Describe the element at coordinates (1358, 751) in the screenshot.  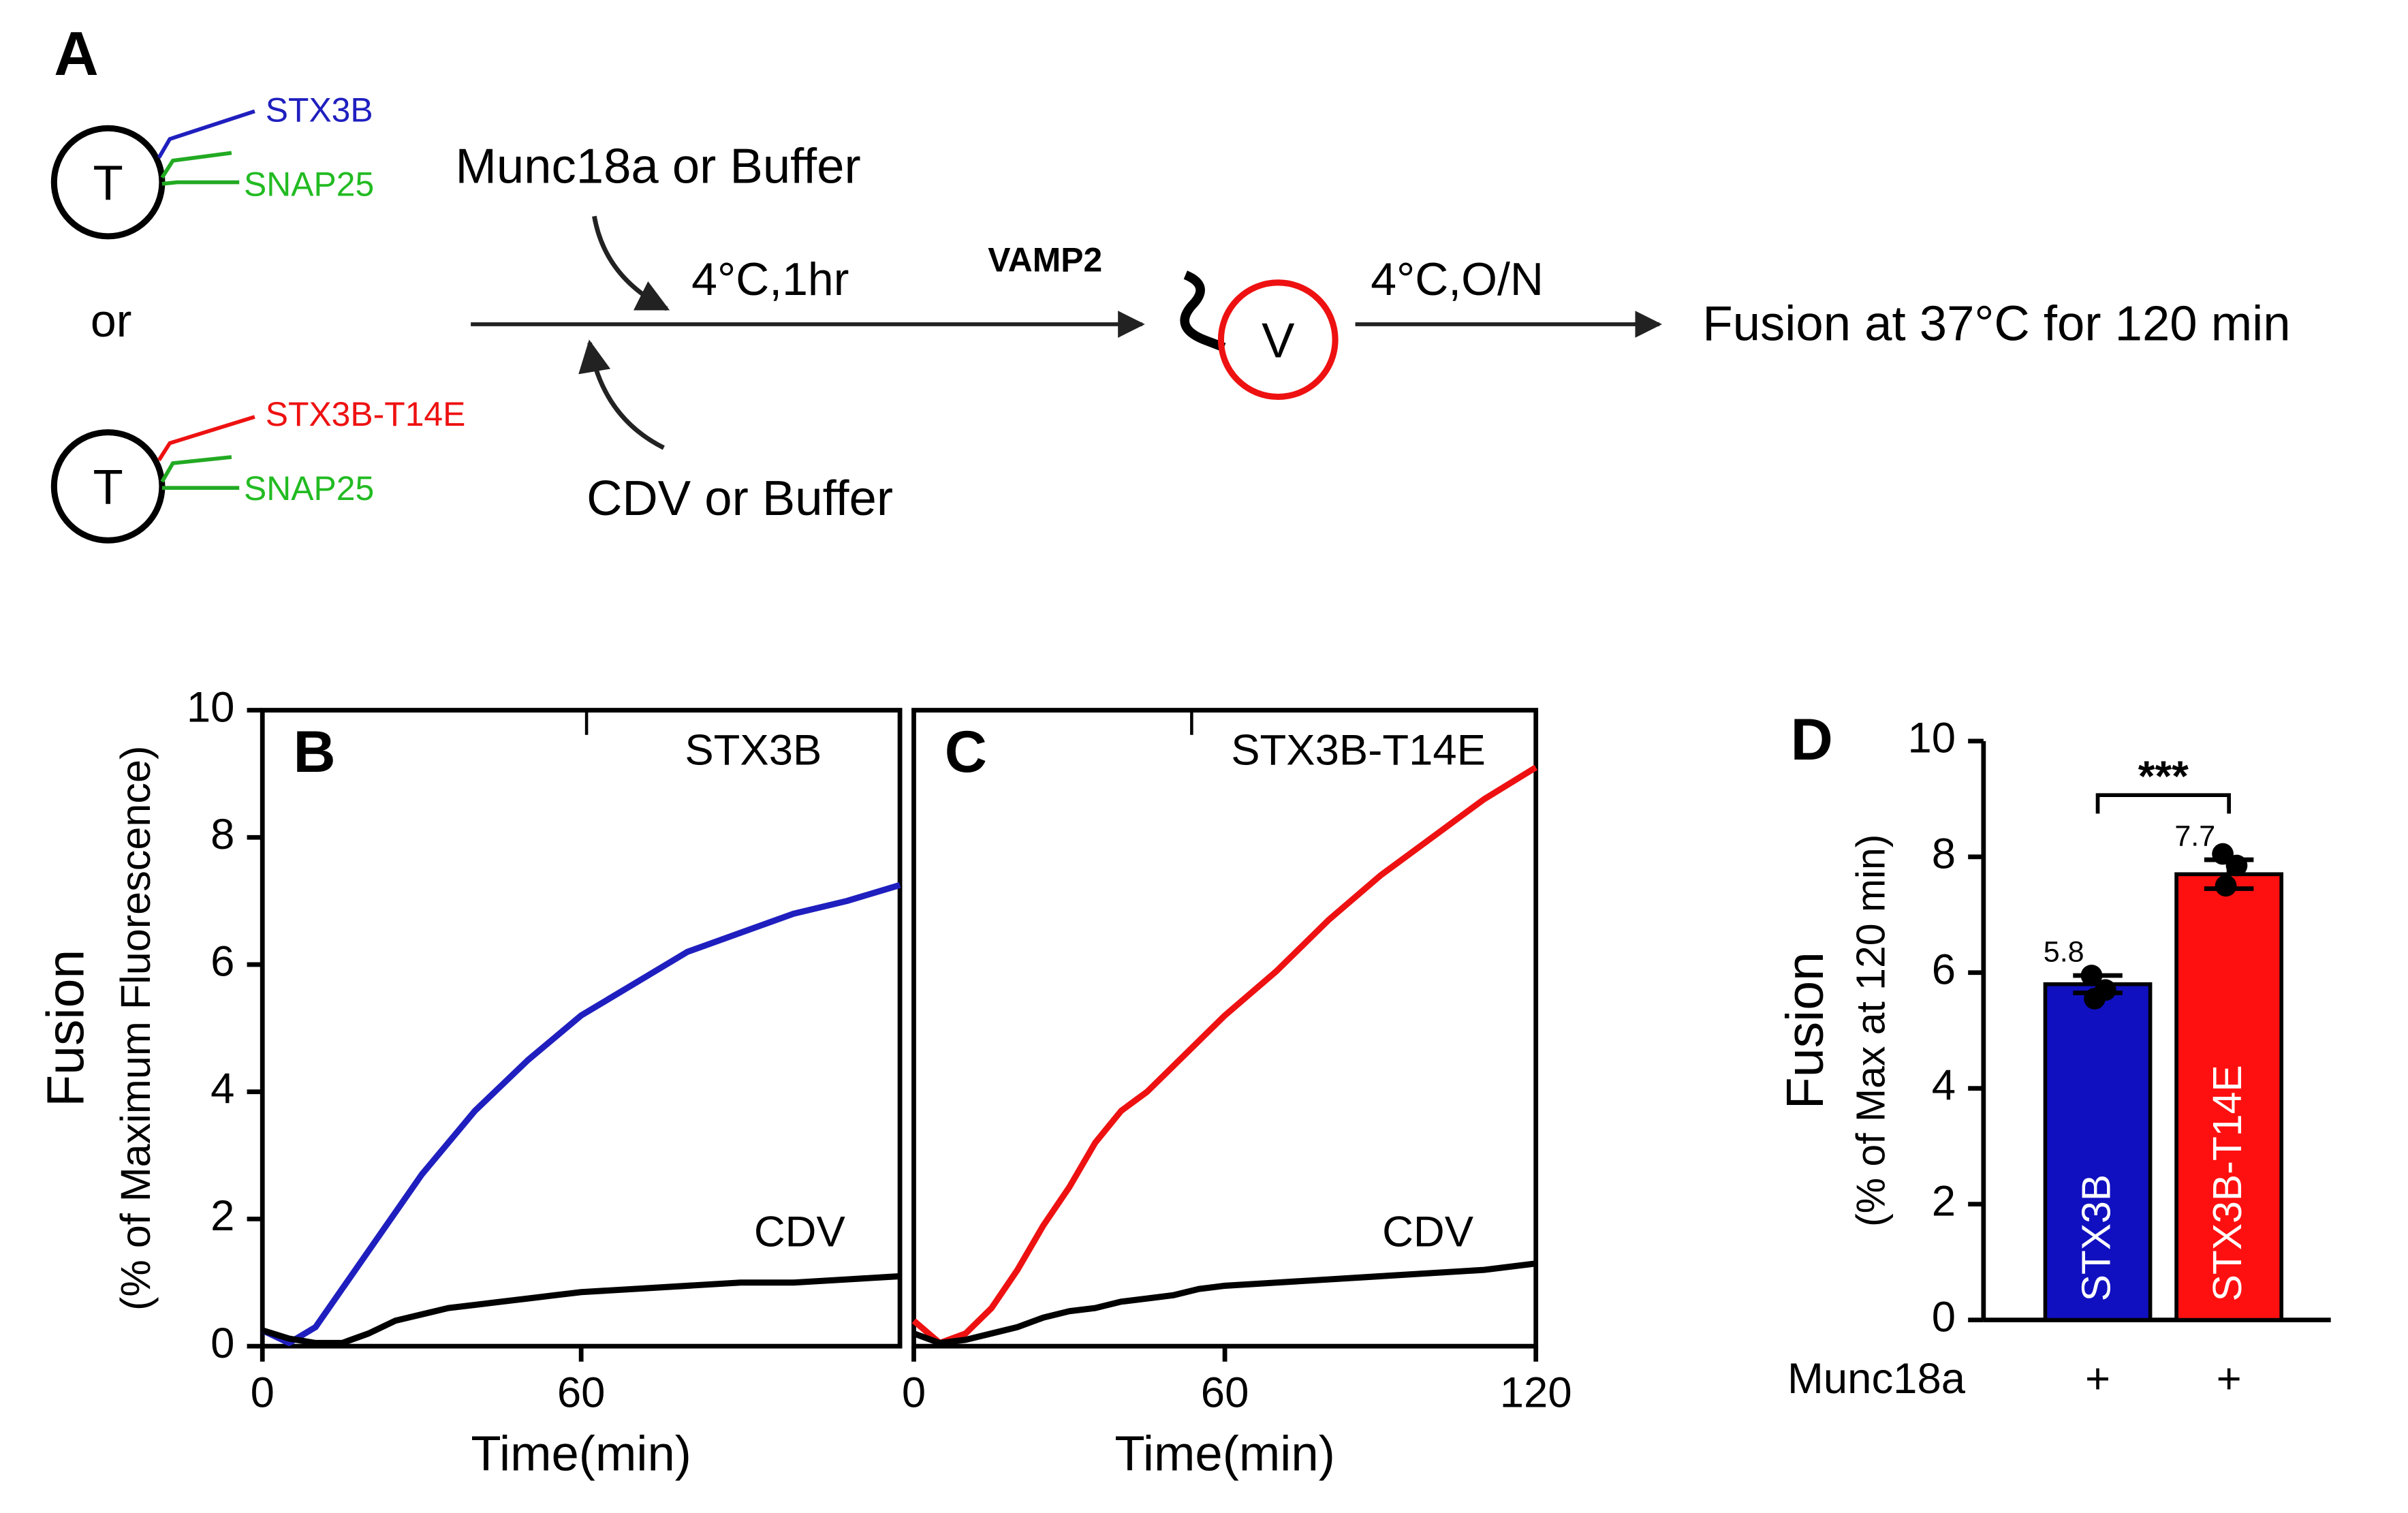
I see `series-label: STX3B-T14E` at that location.